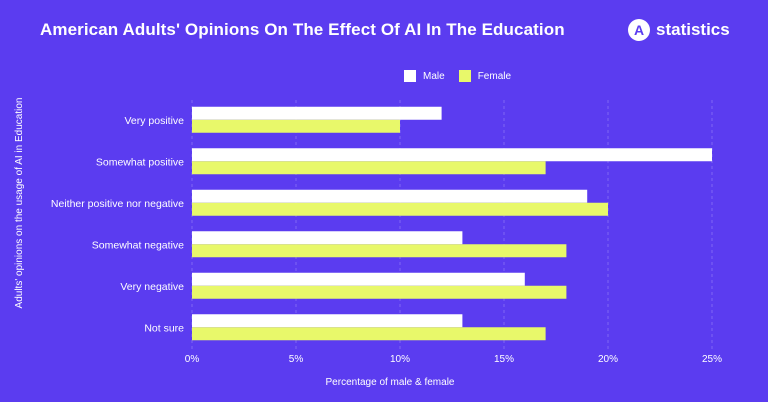  Describe the element at coordinates (693, 29) in the screenshot. I see `brand-name: statistics` at that location.